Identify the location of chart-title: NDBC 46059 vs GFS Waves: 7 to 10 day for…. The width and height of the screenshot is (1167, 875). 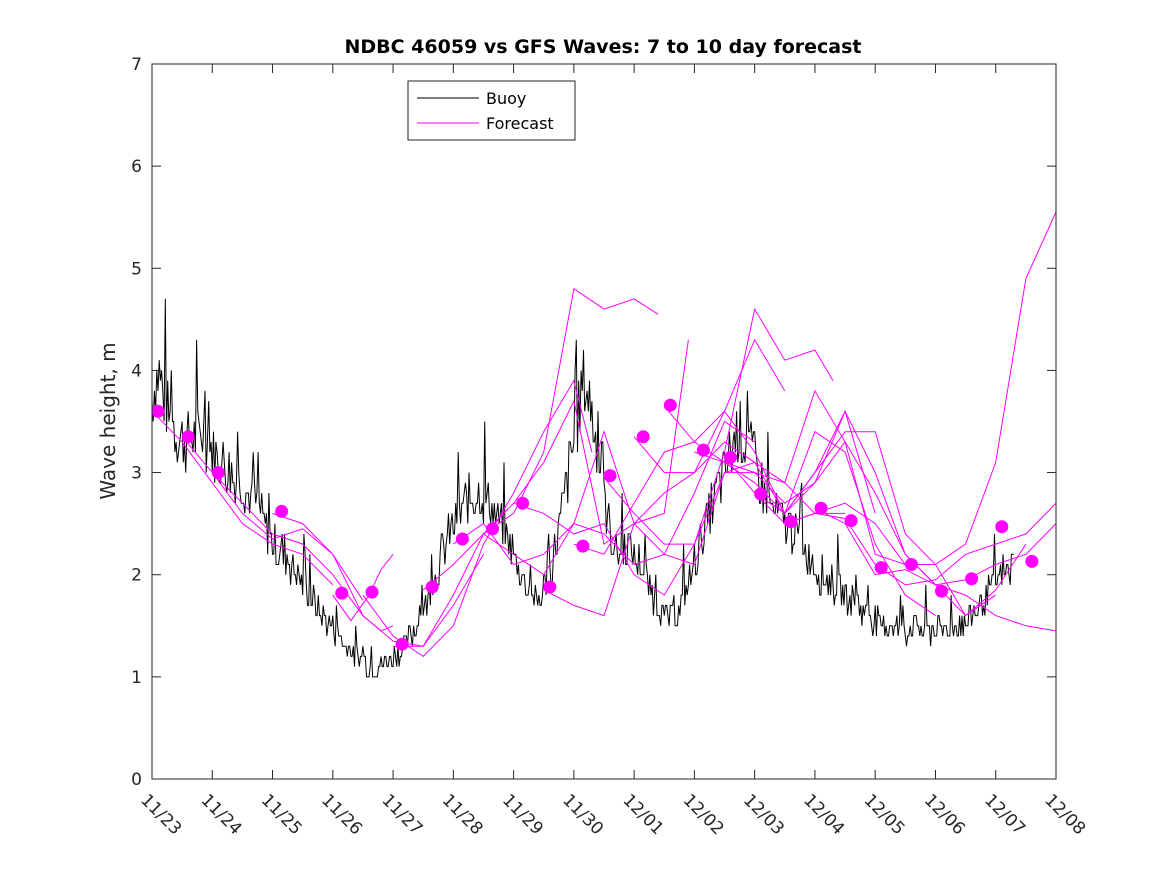
(602, 47).